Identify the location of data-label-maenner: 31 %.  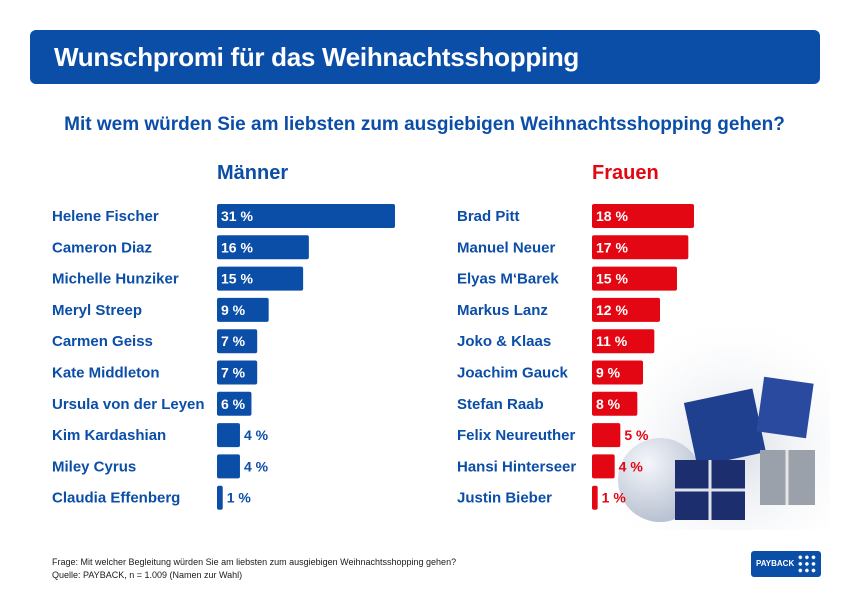
(237, 216).